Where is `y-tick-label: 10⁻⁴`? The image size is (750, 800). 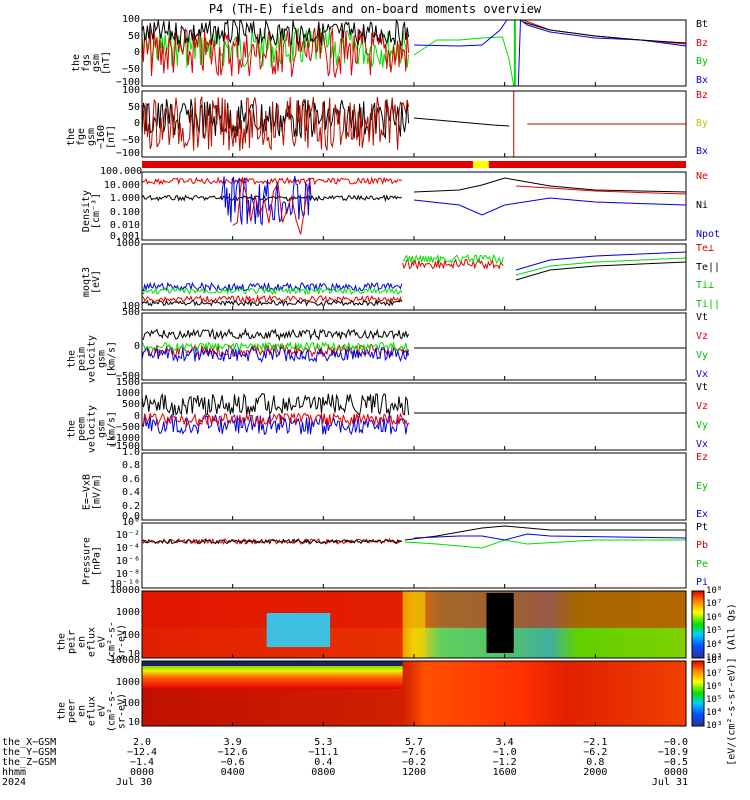 y-tick-label: 10⁻⁴ is located at coordinates (127, 548).